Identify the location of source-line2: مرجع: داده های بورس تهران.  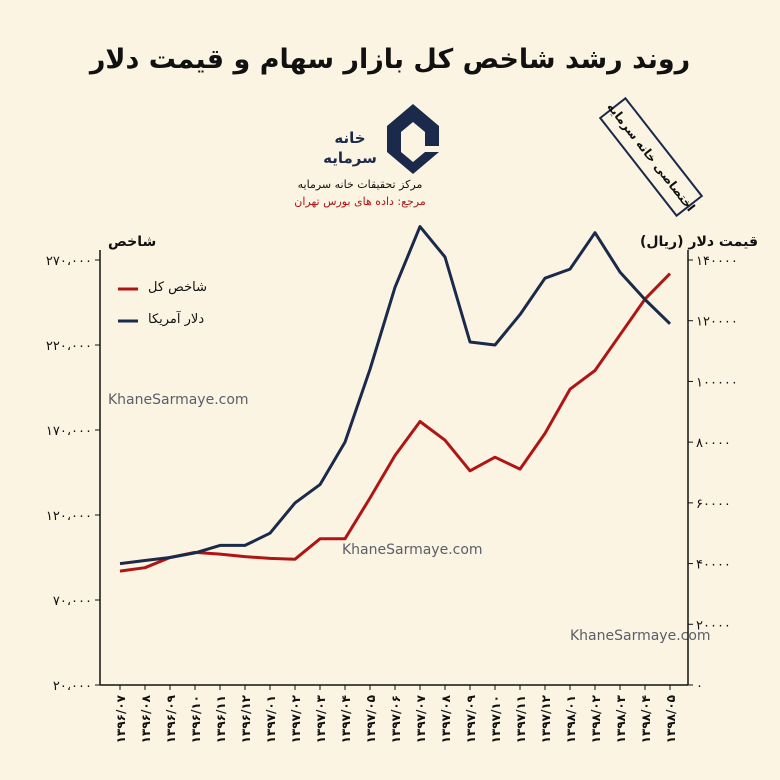
(360, 201).